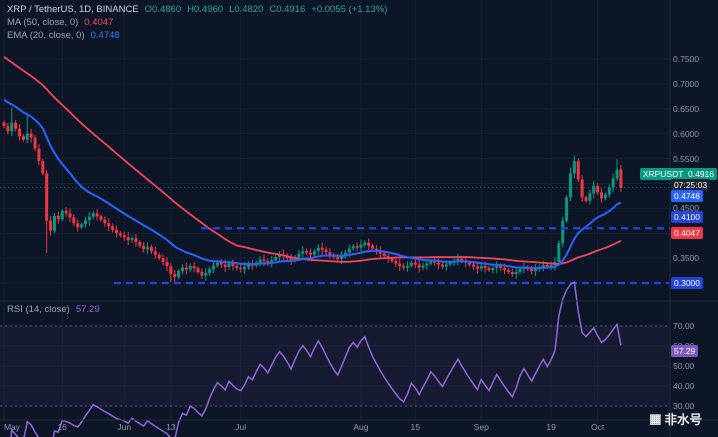 The image size is (718, 437). I want to click on time-axis, so click(359, 428).